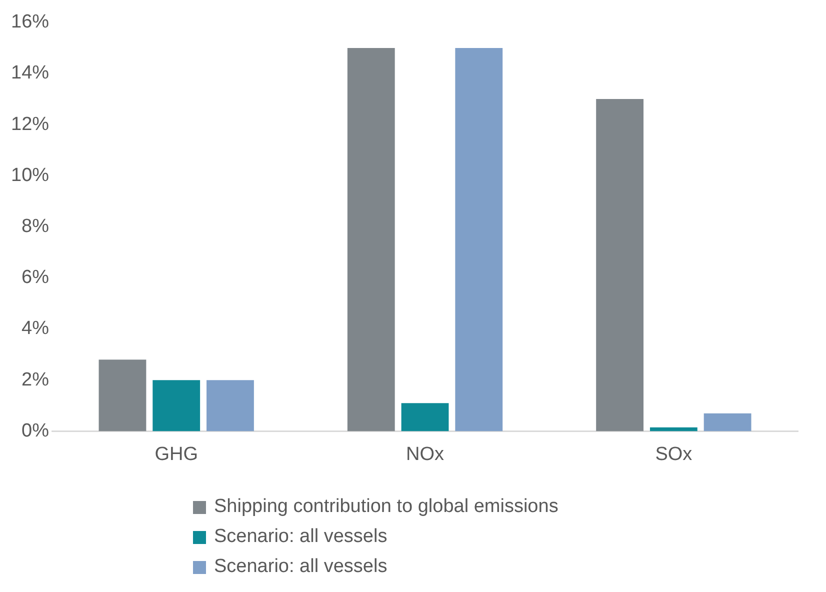  Describe the element at coordinates (176, 454) in the screenshot. I see `x-tick-label: GHG` at that location.